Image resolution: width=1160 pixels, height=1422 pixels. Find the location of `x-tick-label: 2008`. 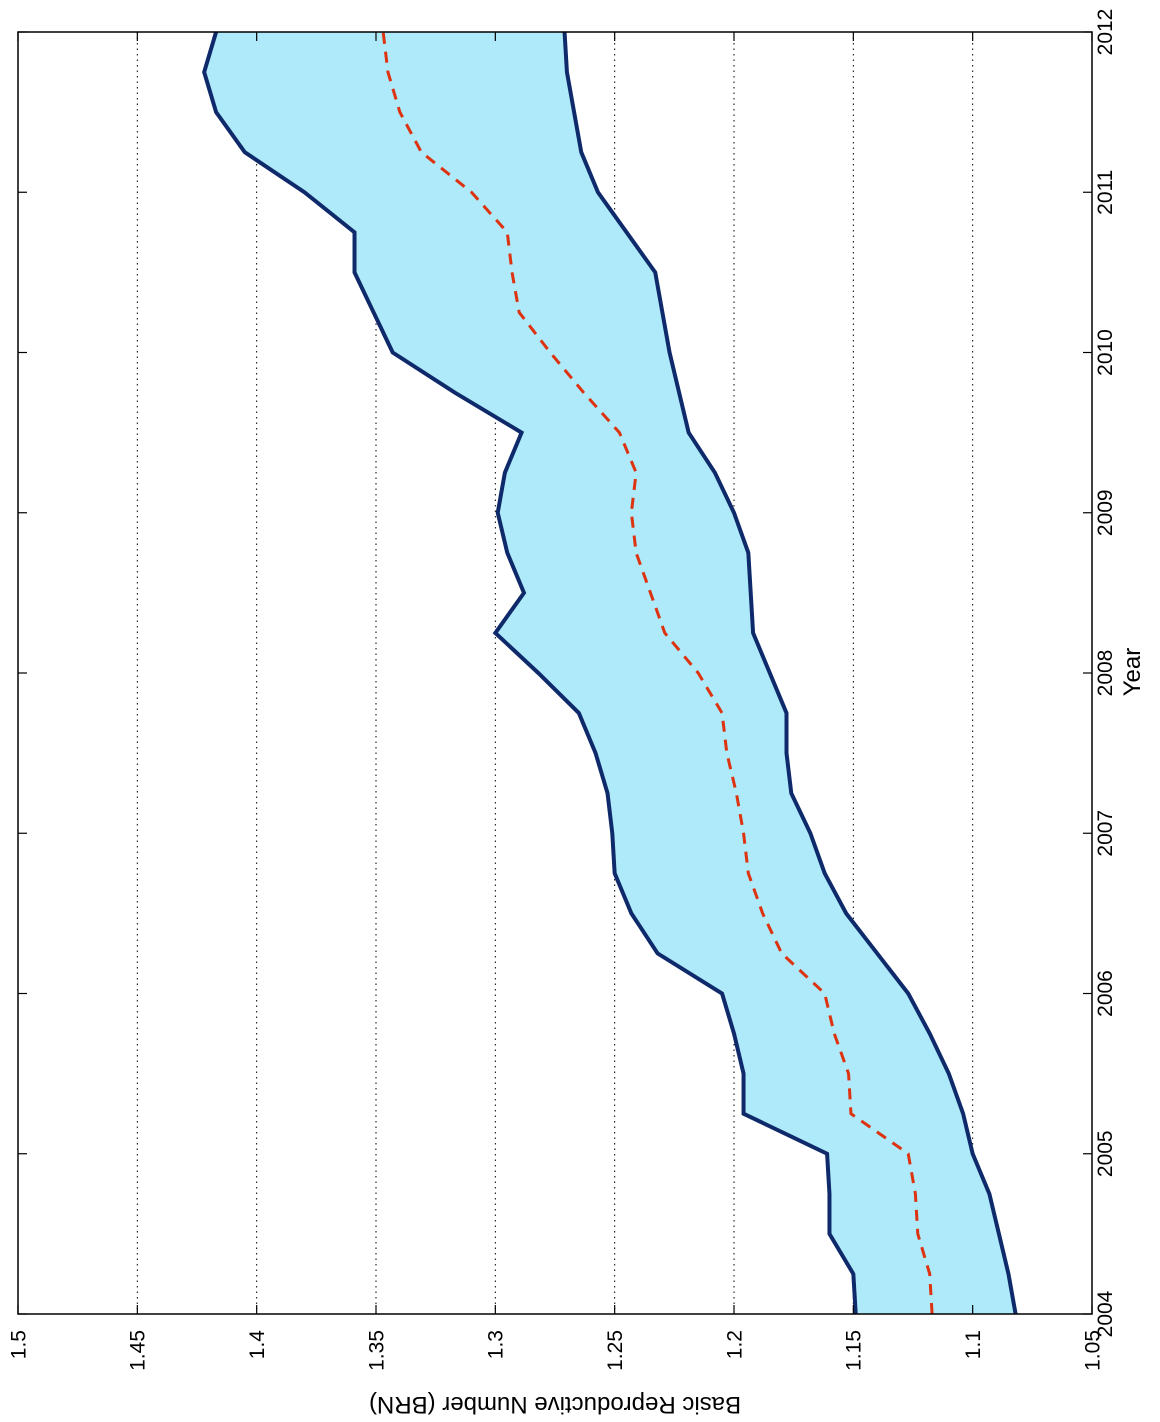

x-tick-label: 2008 is located at coordinates (1105, 673).